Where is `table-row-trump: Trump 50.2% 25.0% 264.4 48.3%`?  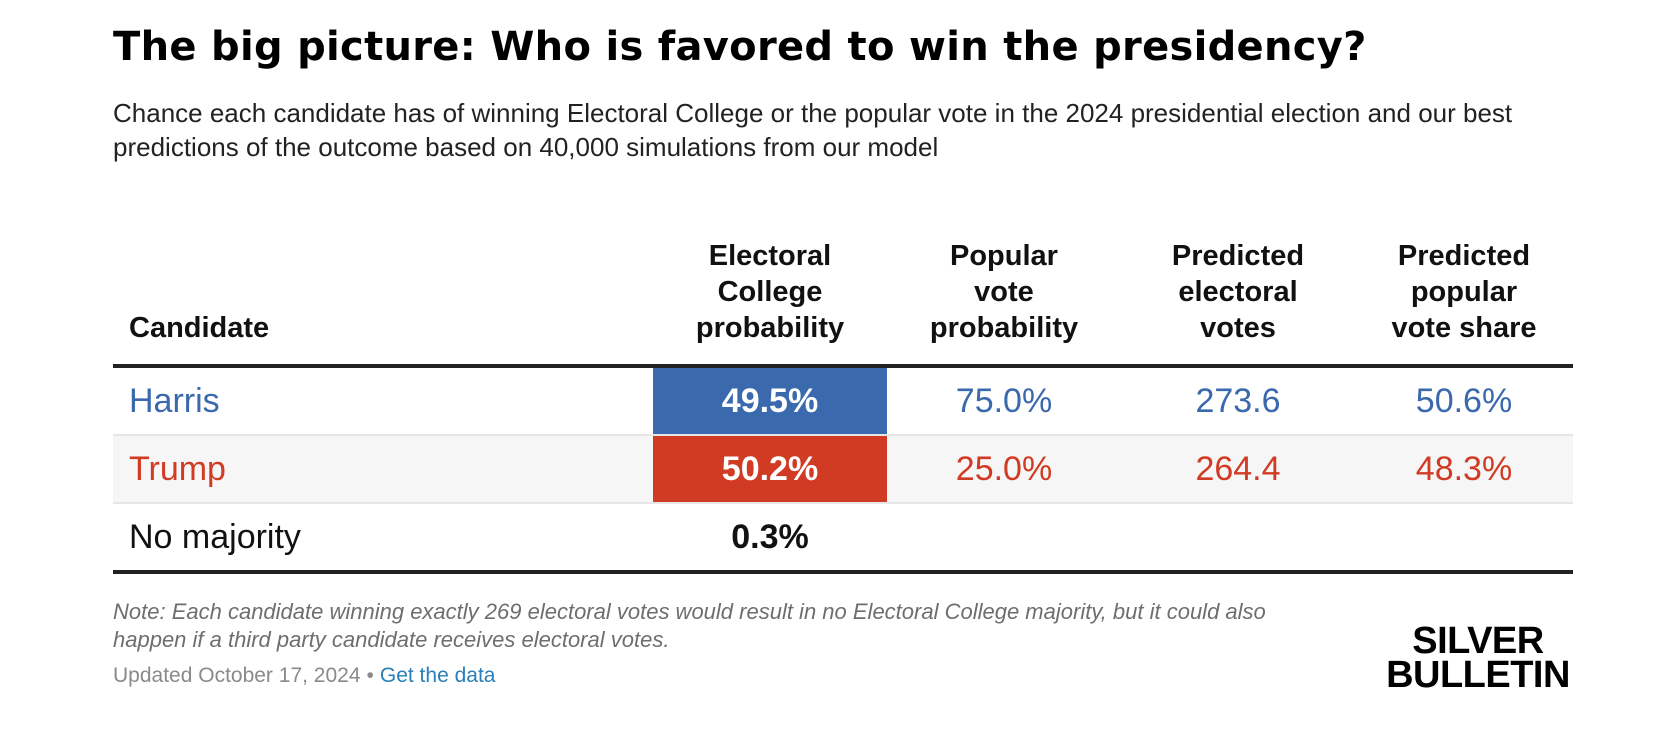 table-row-trump: Trump 50.2% 25.0% 264.4 48.3% is located at coordinates (843, 469).